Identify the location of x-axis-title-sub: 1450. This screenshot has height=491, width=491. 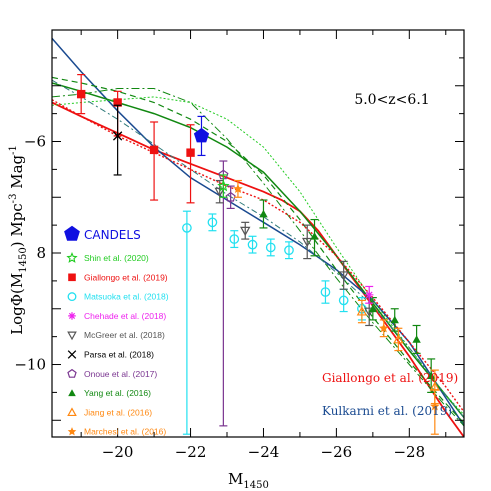
(255, 485).